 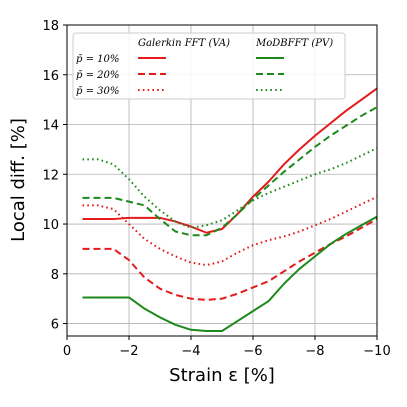 I want to click on y-tick-label: 8, so click(x=55, y=275).